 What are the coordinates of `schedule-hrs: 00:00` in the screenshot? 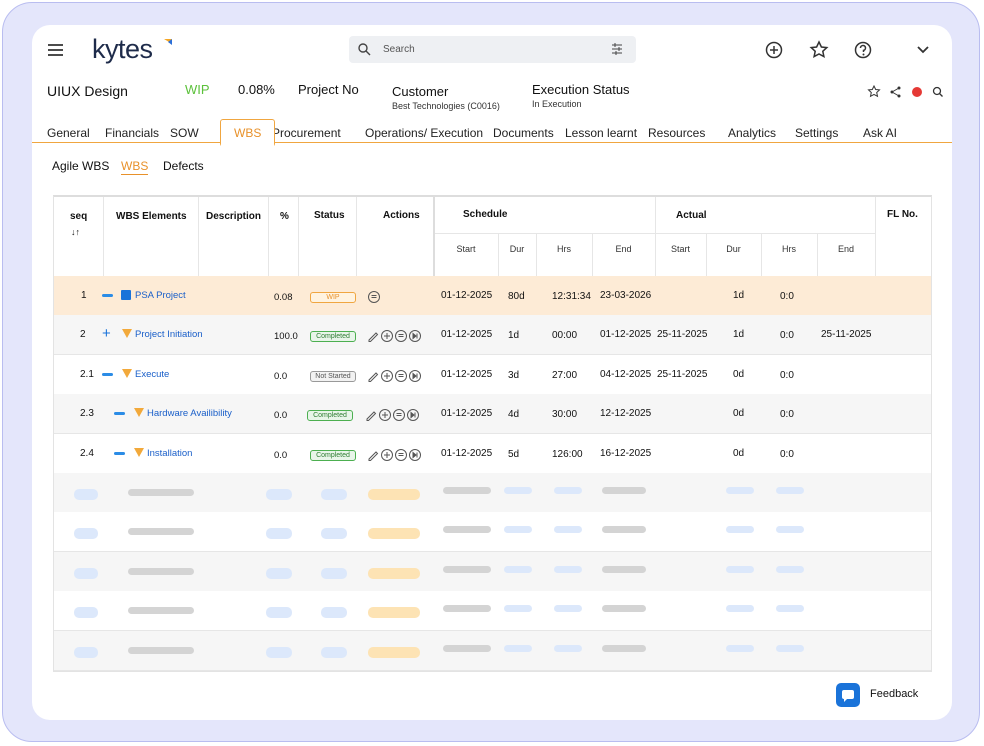 It's located at (565, 336).